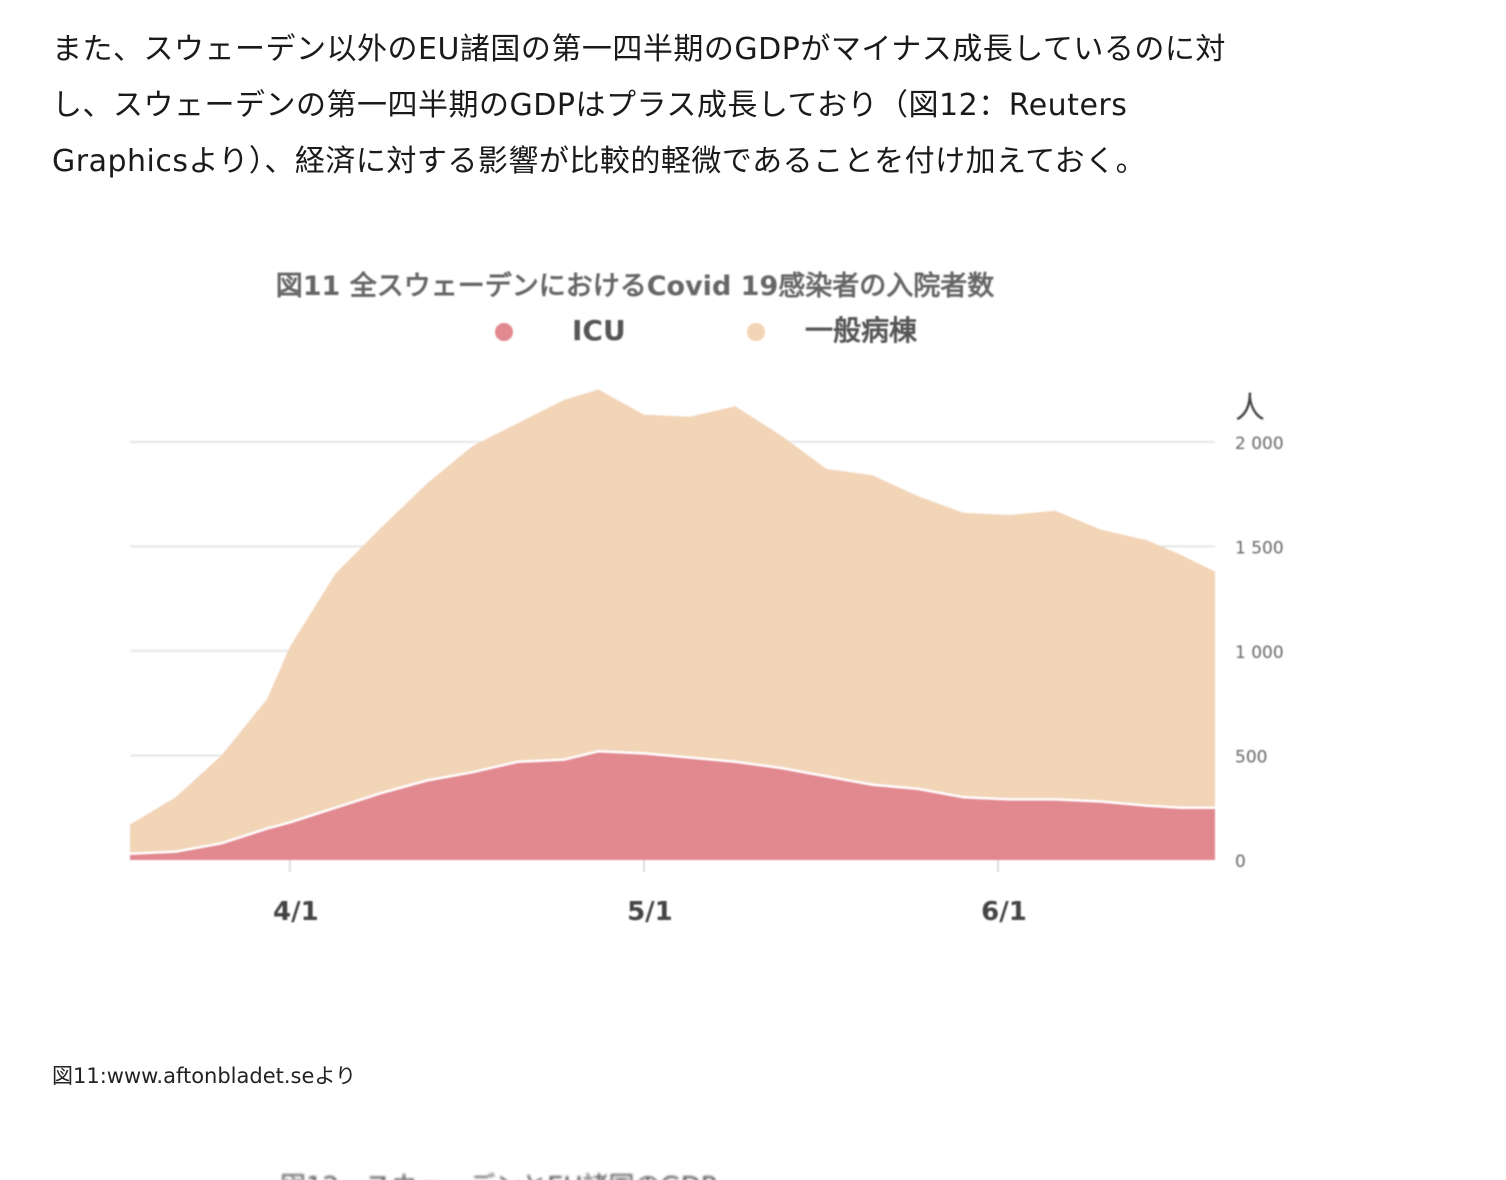  I want to click on paragraph-line-2: し、スウェーデンの第一四半期のGDPはプラス成長しており（図12：Reuters, so click(590, 105).